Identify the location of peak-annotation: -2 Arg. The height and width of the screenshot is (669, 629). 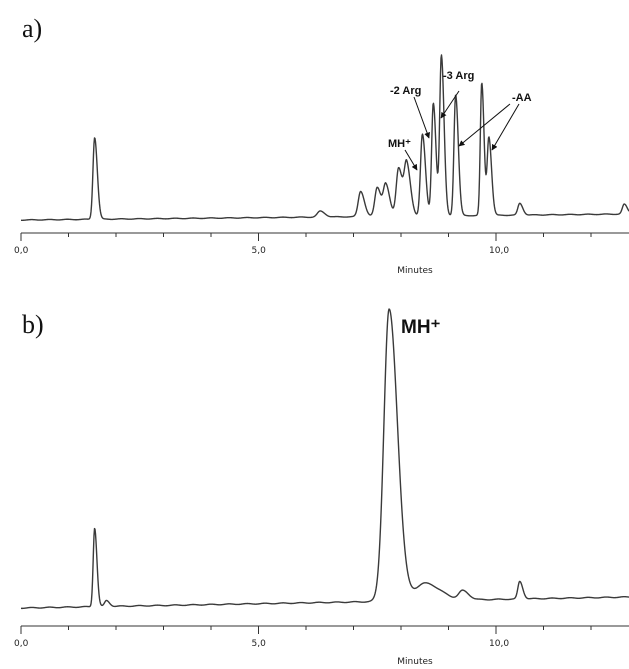
(405, 91).